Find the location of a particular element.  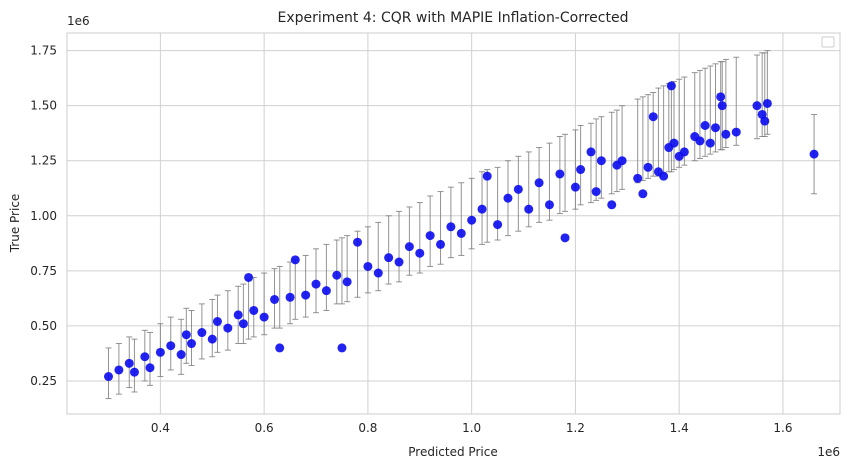

x-tick-label: 1.6 is located at coordinates (782, 428).